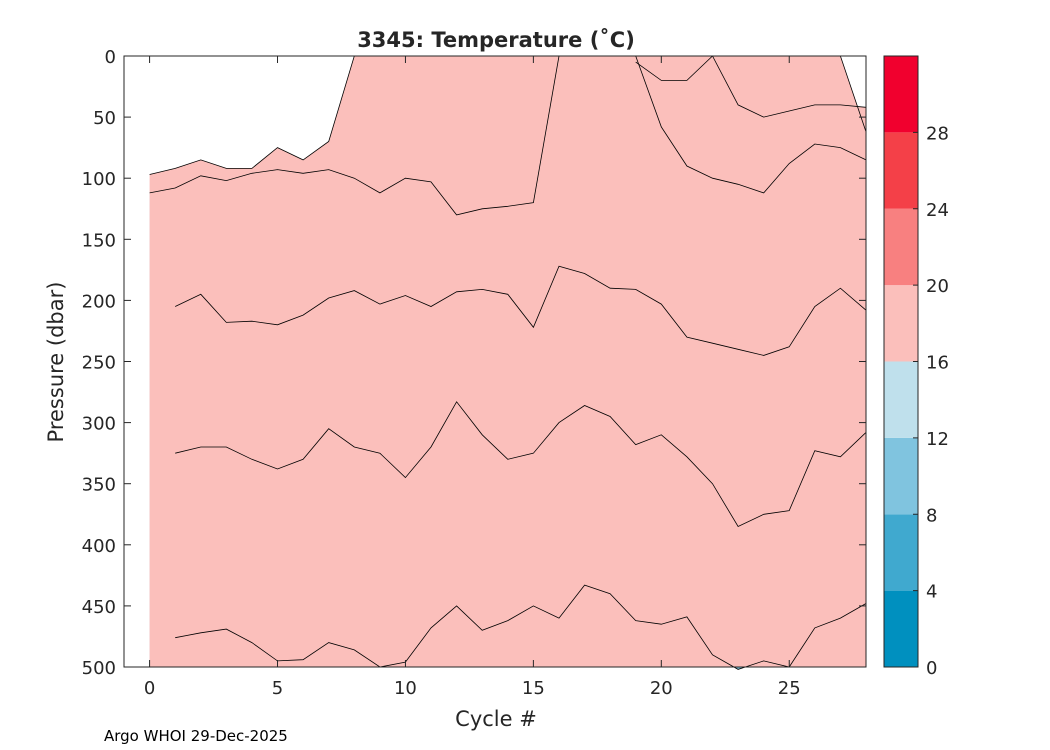  I want to click on y-tick-label: 400, so click(99, 546).